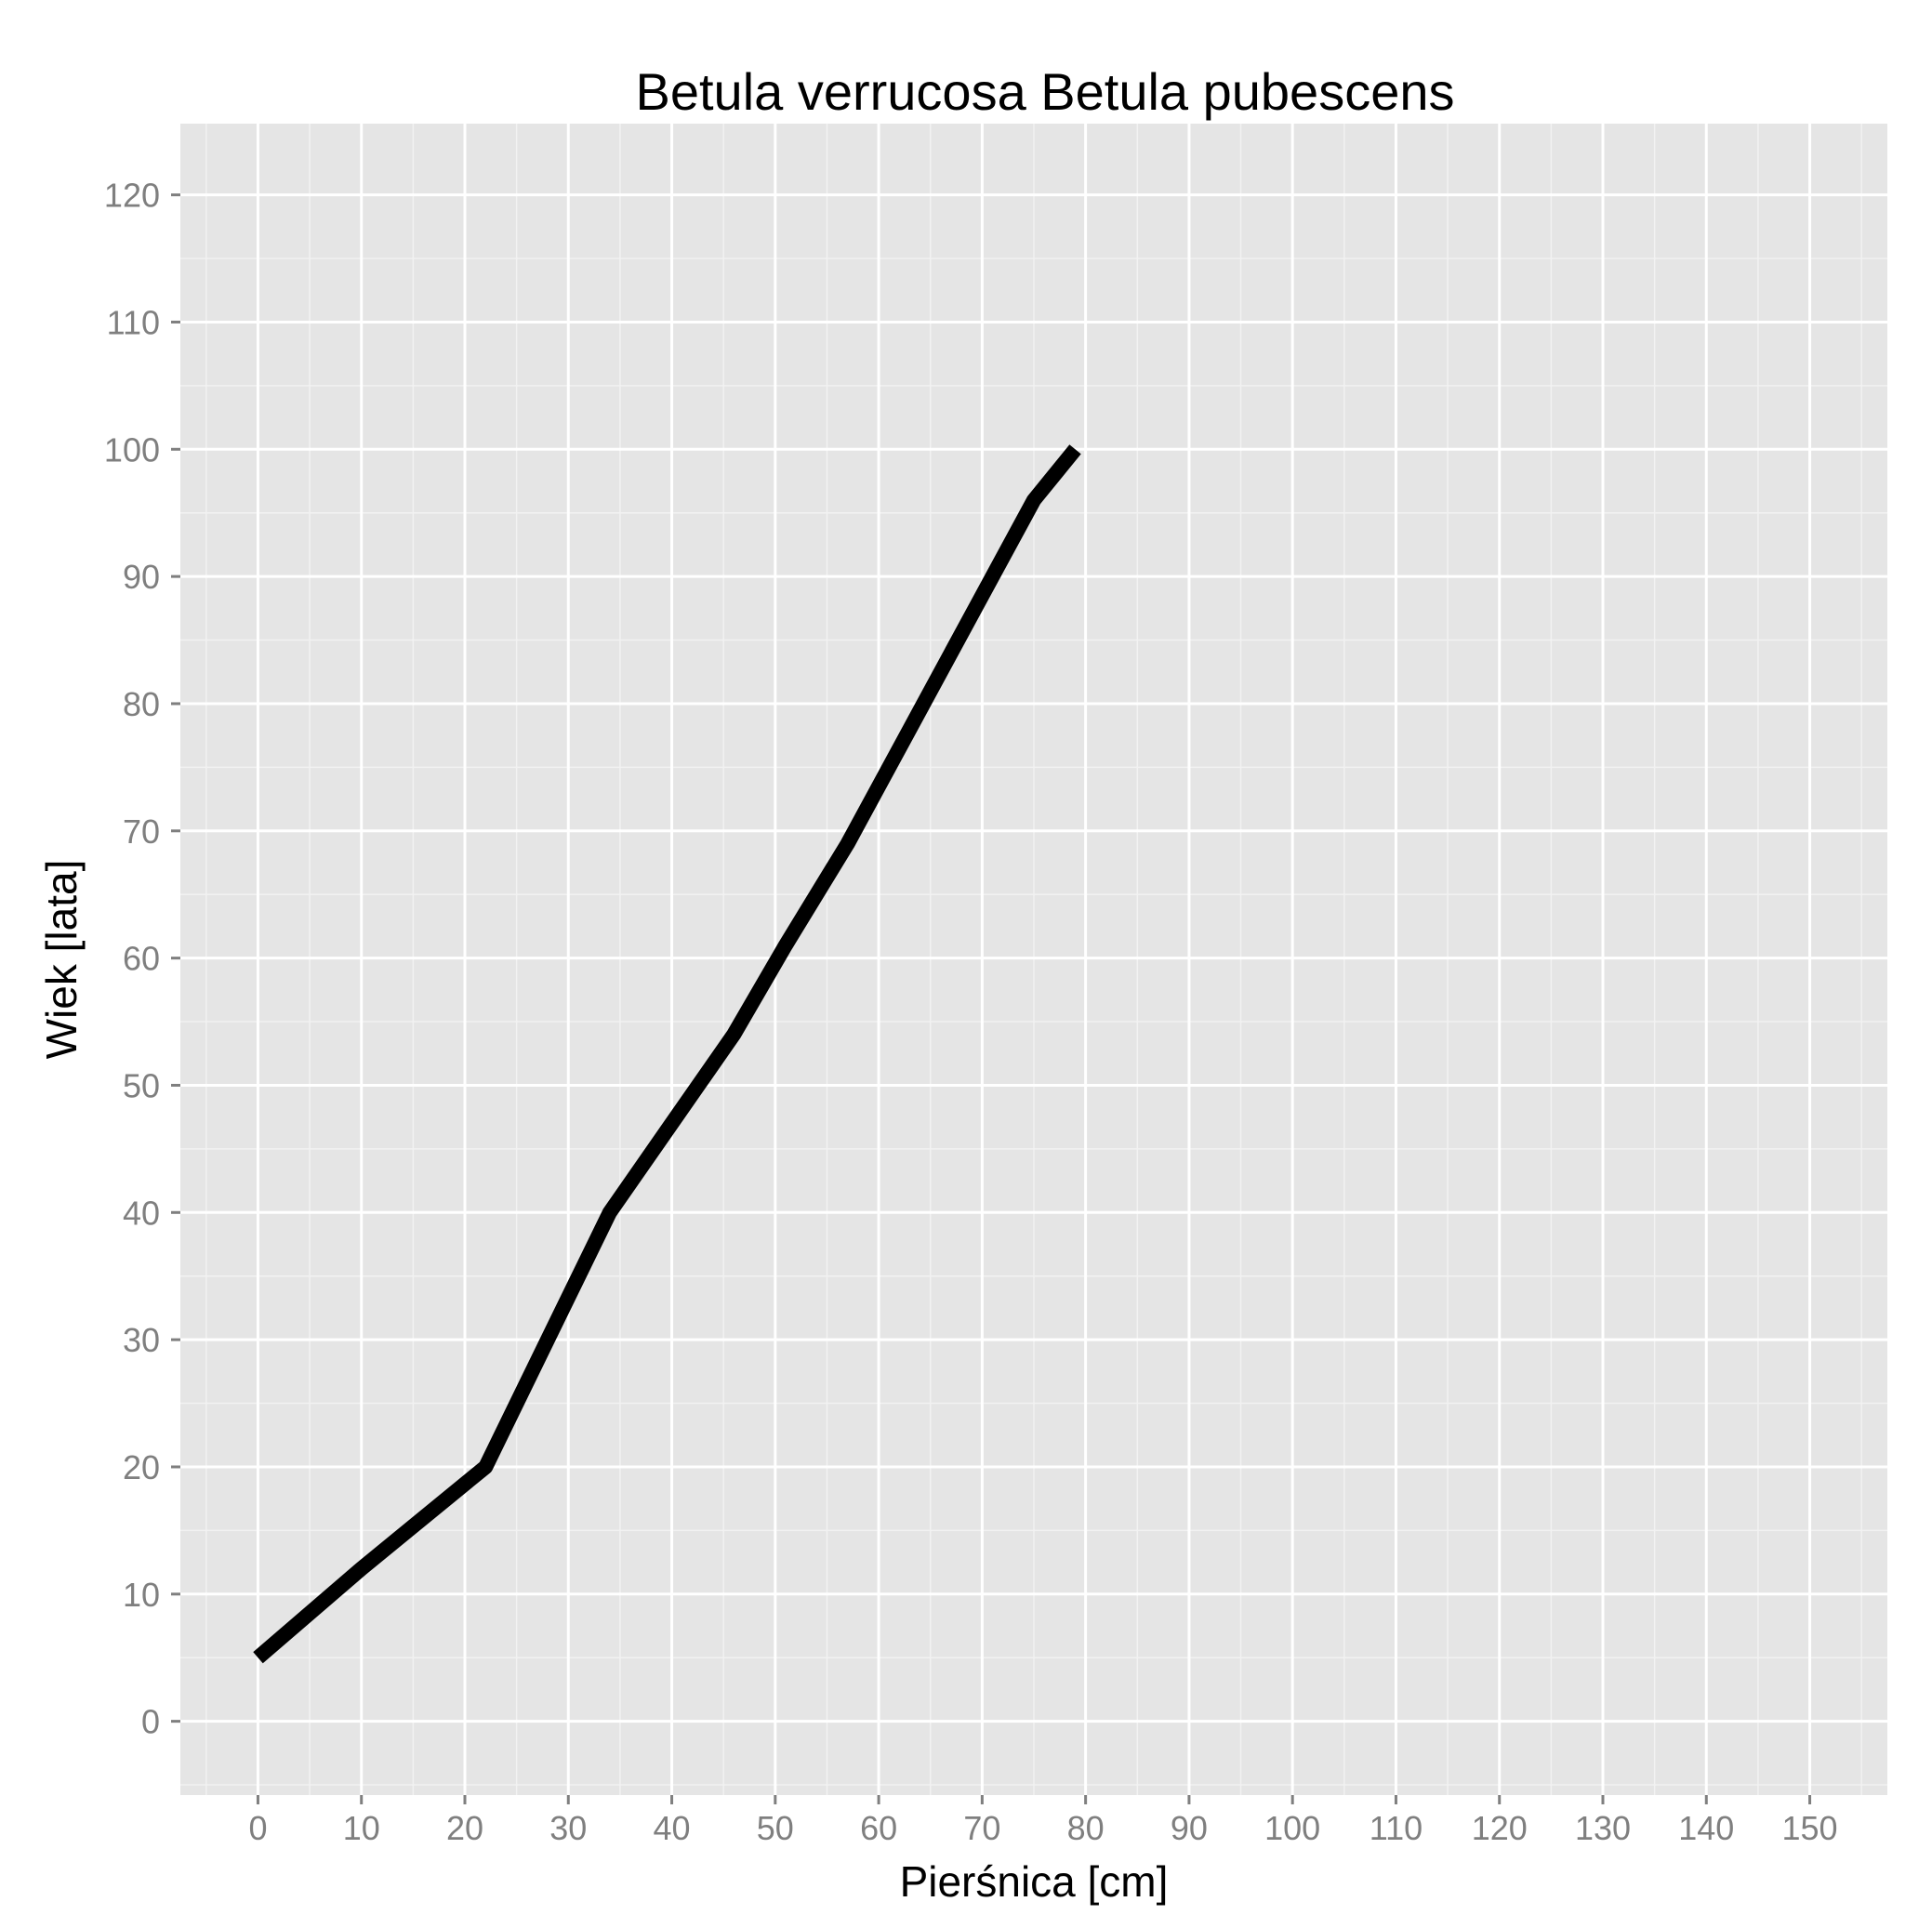 This screenshot has height=1928, width=1932. What do you see at coordinates (142, 704) in the screenshot?
I see `y-tick-label: 80` at bounding box center [142, 704].